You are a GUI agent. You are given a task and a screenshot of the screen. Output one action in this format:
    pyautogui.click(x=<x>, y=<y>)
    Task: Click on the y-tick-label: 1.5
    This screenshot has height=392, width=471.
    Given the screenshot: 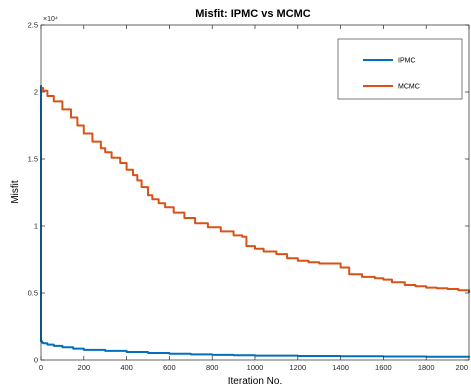 What is the action you would take?
    pyautogui.click(x=33, y=159)
    